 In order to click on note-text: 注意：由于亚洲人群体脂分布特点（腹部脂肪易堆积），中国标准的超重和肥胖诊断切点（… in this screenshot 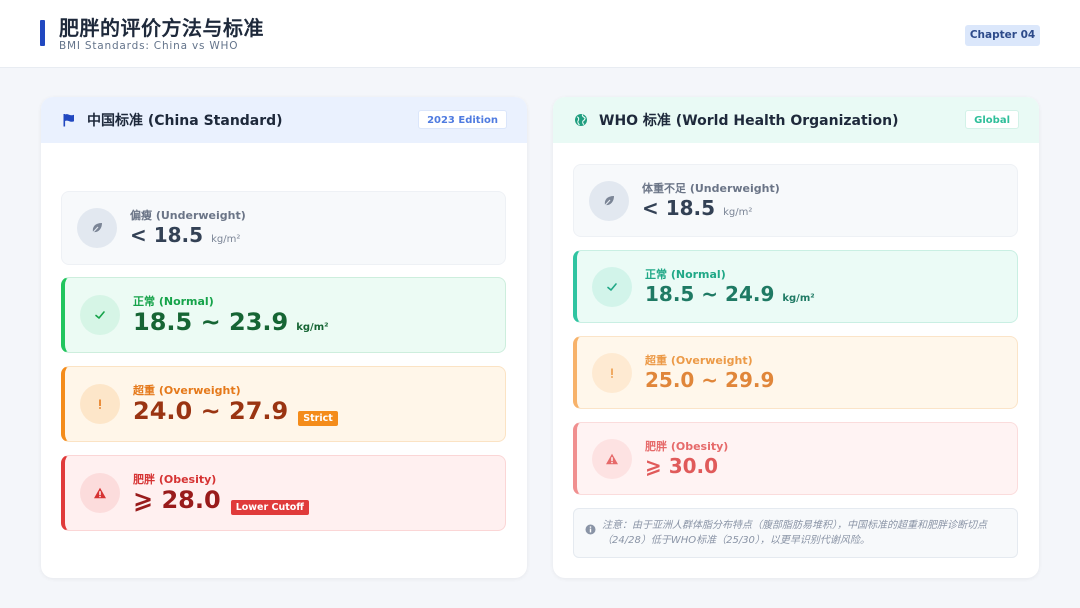, I will do `click(794, 533)`.